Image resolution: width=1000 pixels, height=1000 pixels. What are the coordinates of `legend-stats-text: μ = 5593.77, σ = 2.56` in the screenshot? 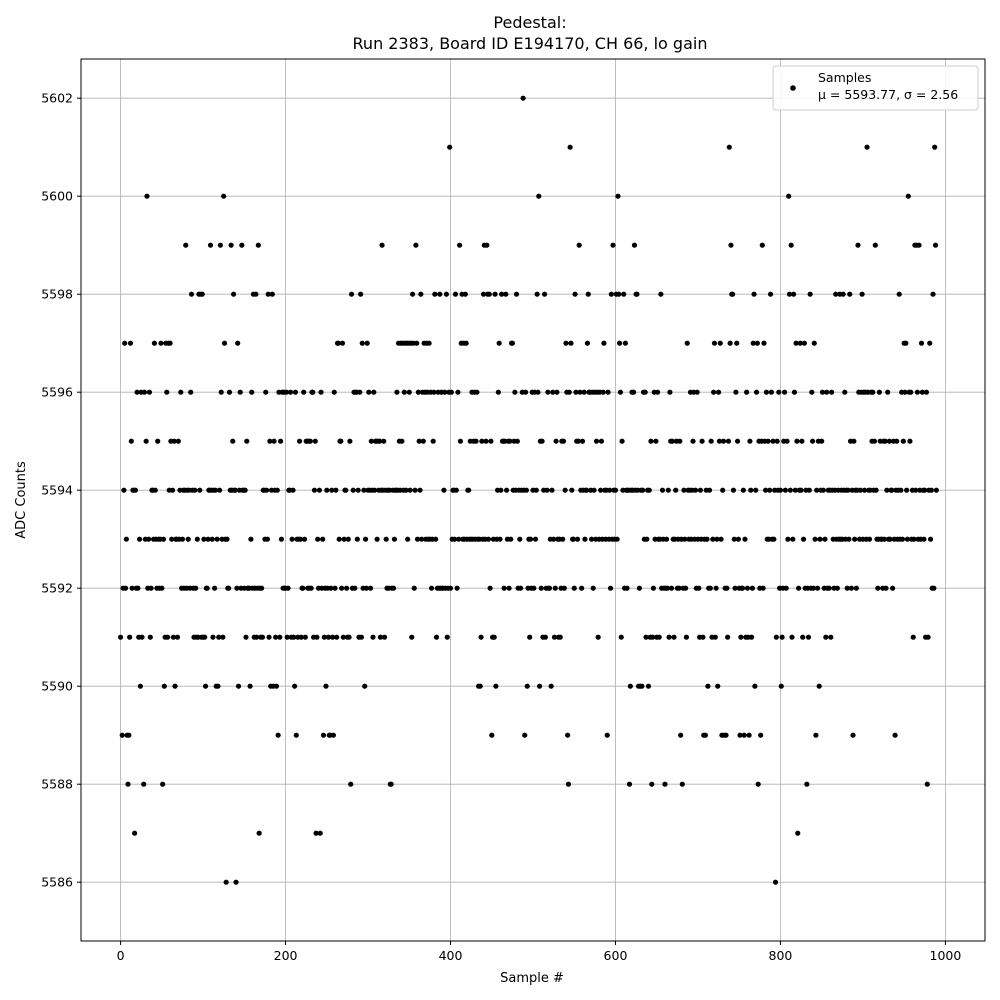 It's located at (888, 94).